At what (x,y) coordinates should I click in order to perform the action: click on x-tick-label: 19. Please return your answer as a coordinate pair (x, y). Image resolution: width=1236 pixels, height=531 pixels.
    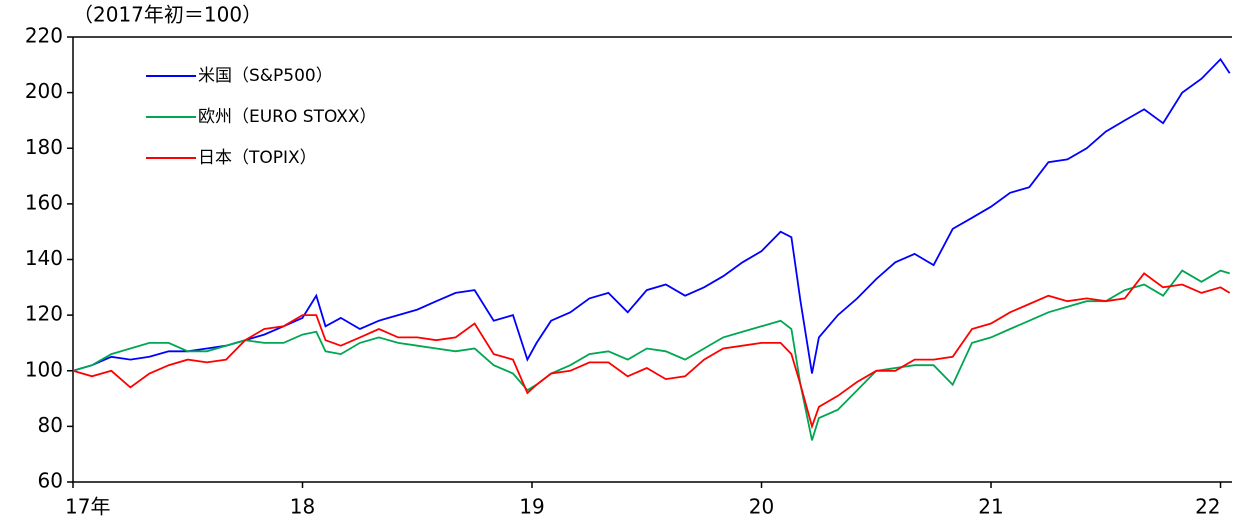
    Looking at the image, I should click on (531, 507).